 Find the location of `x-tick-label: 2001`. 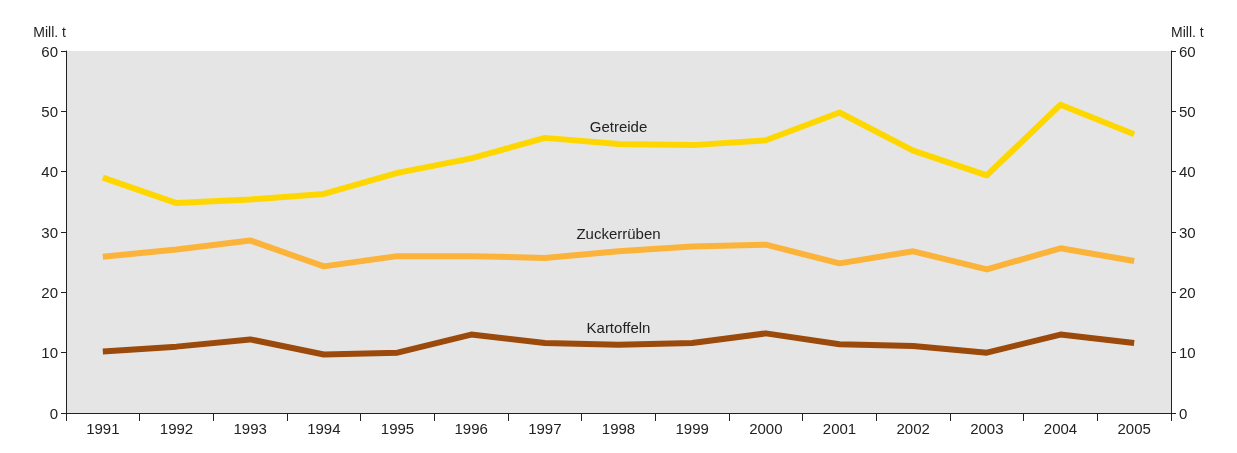

x-tick-label: 2001 is located at coordinates (839, 428).